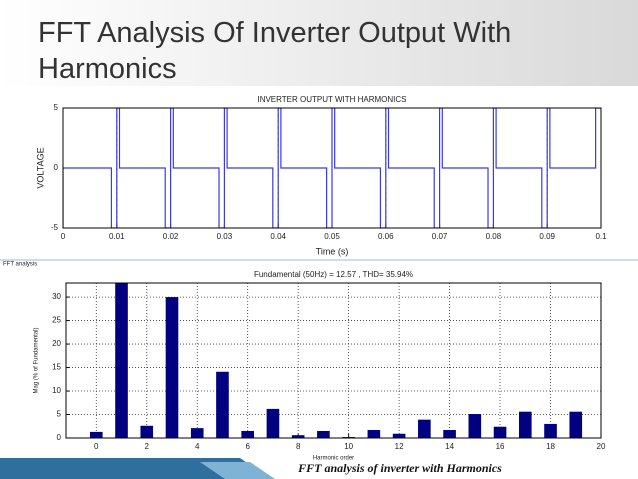  Describe the element at coordinates (331, 99) in the screenshot. I see `chart-title: INVERTER OUTPUT WITH HARMONICS` at that location.